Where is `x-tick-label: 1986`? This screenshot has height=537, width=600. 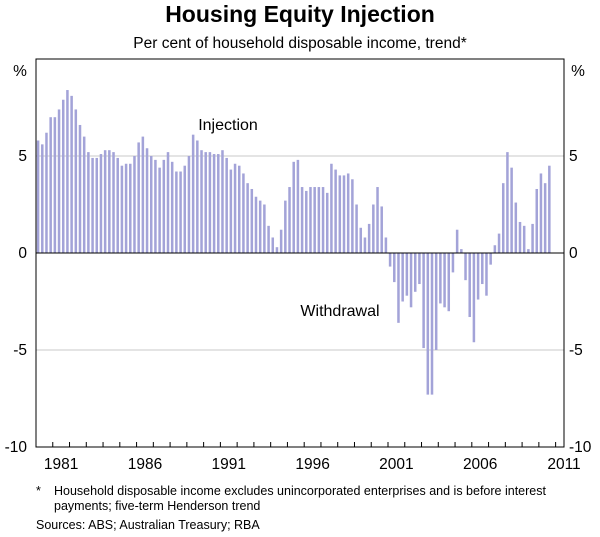 x-tick-label: 1986 is located at coordinates (145, 464).